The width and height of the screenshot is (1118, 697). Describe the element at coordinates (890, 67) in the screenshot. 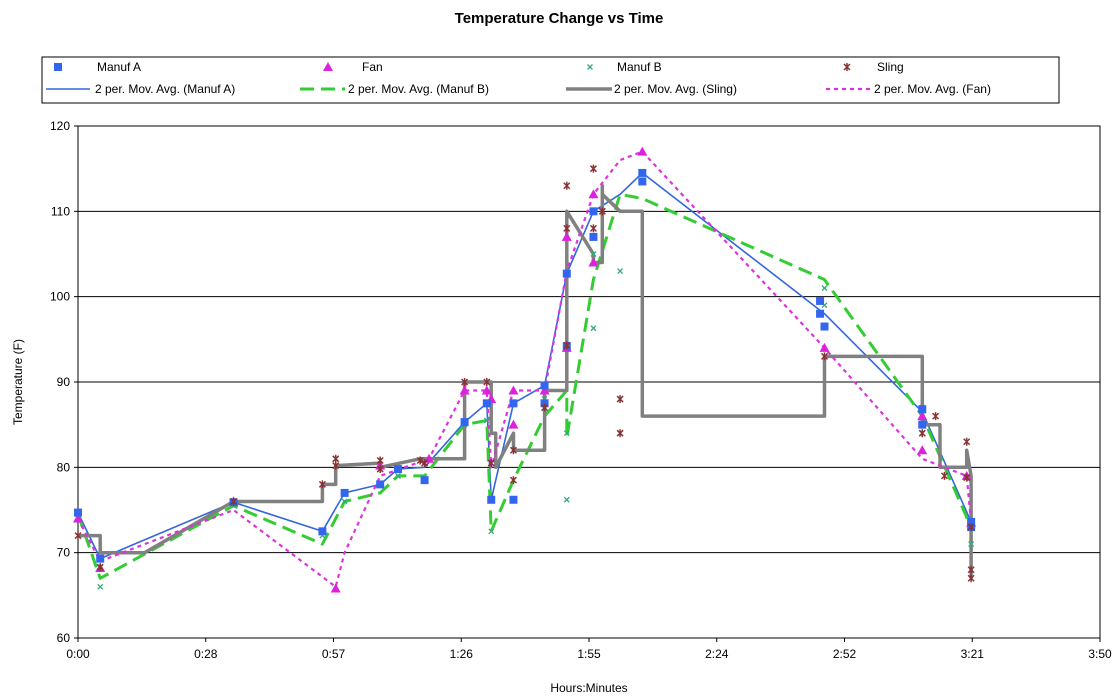

I see `legend-label: Sling` at that location.